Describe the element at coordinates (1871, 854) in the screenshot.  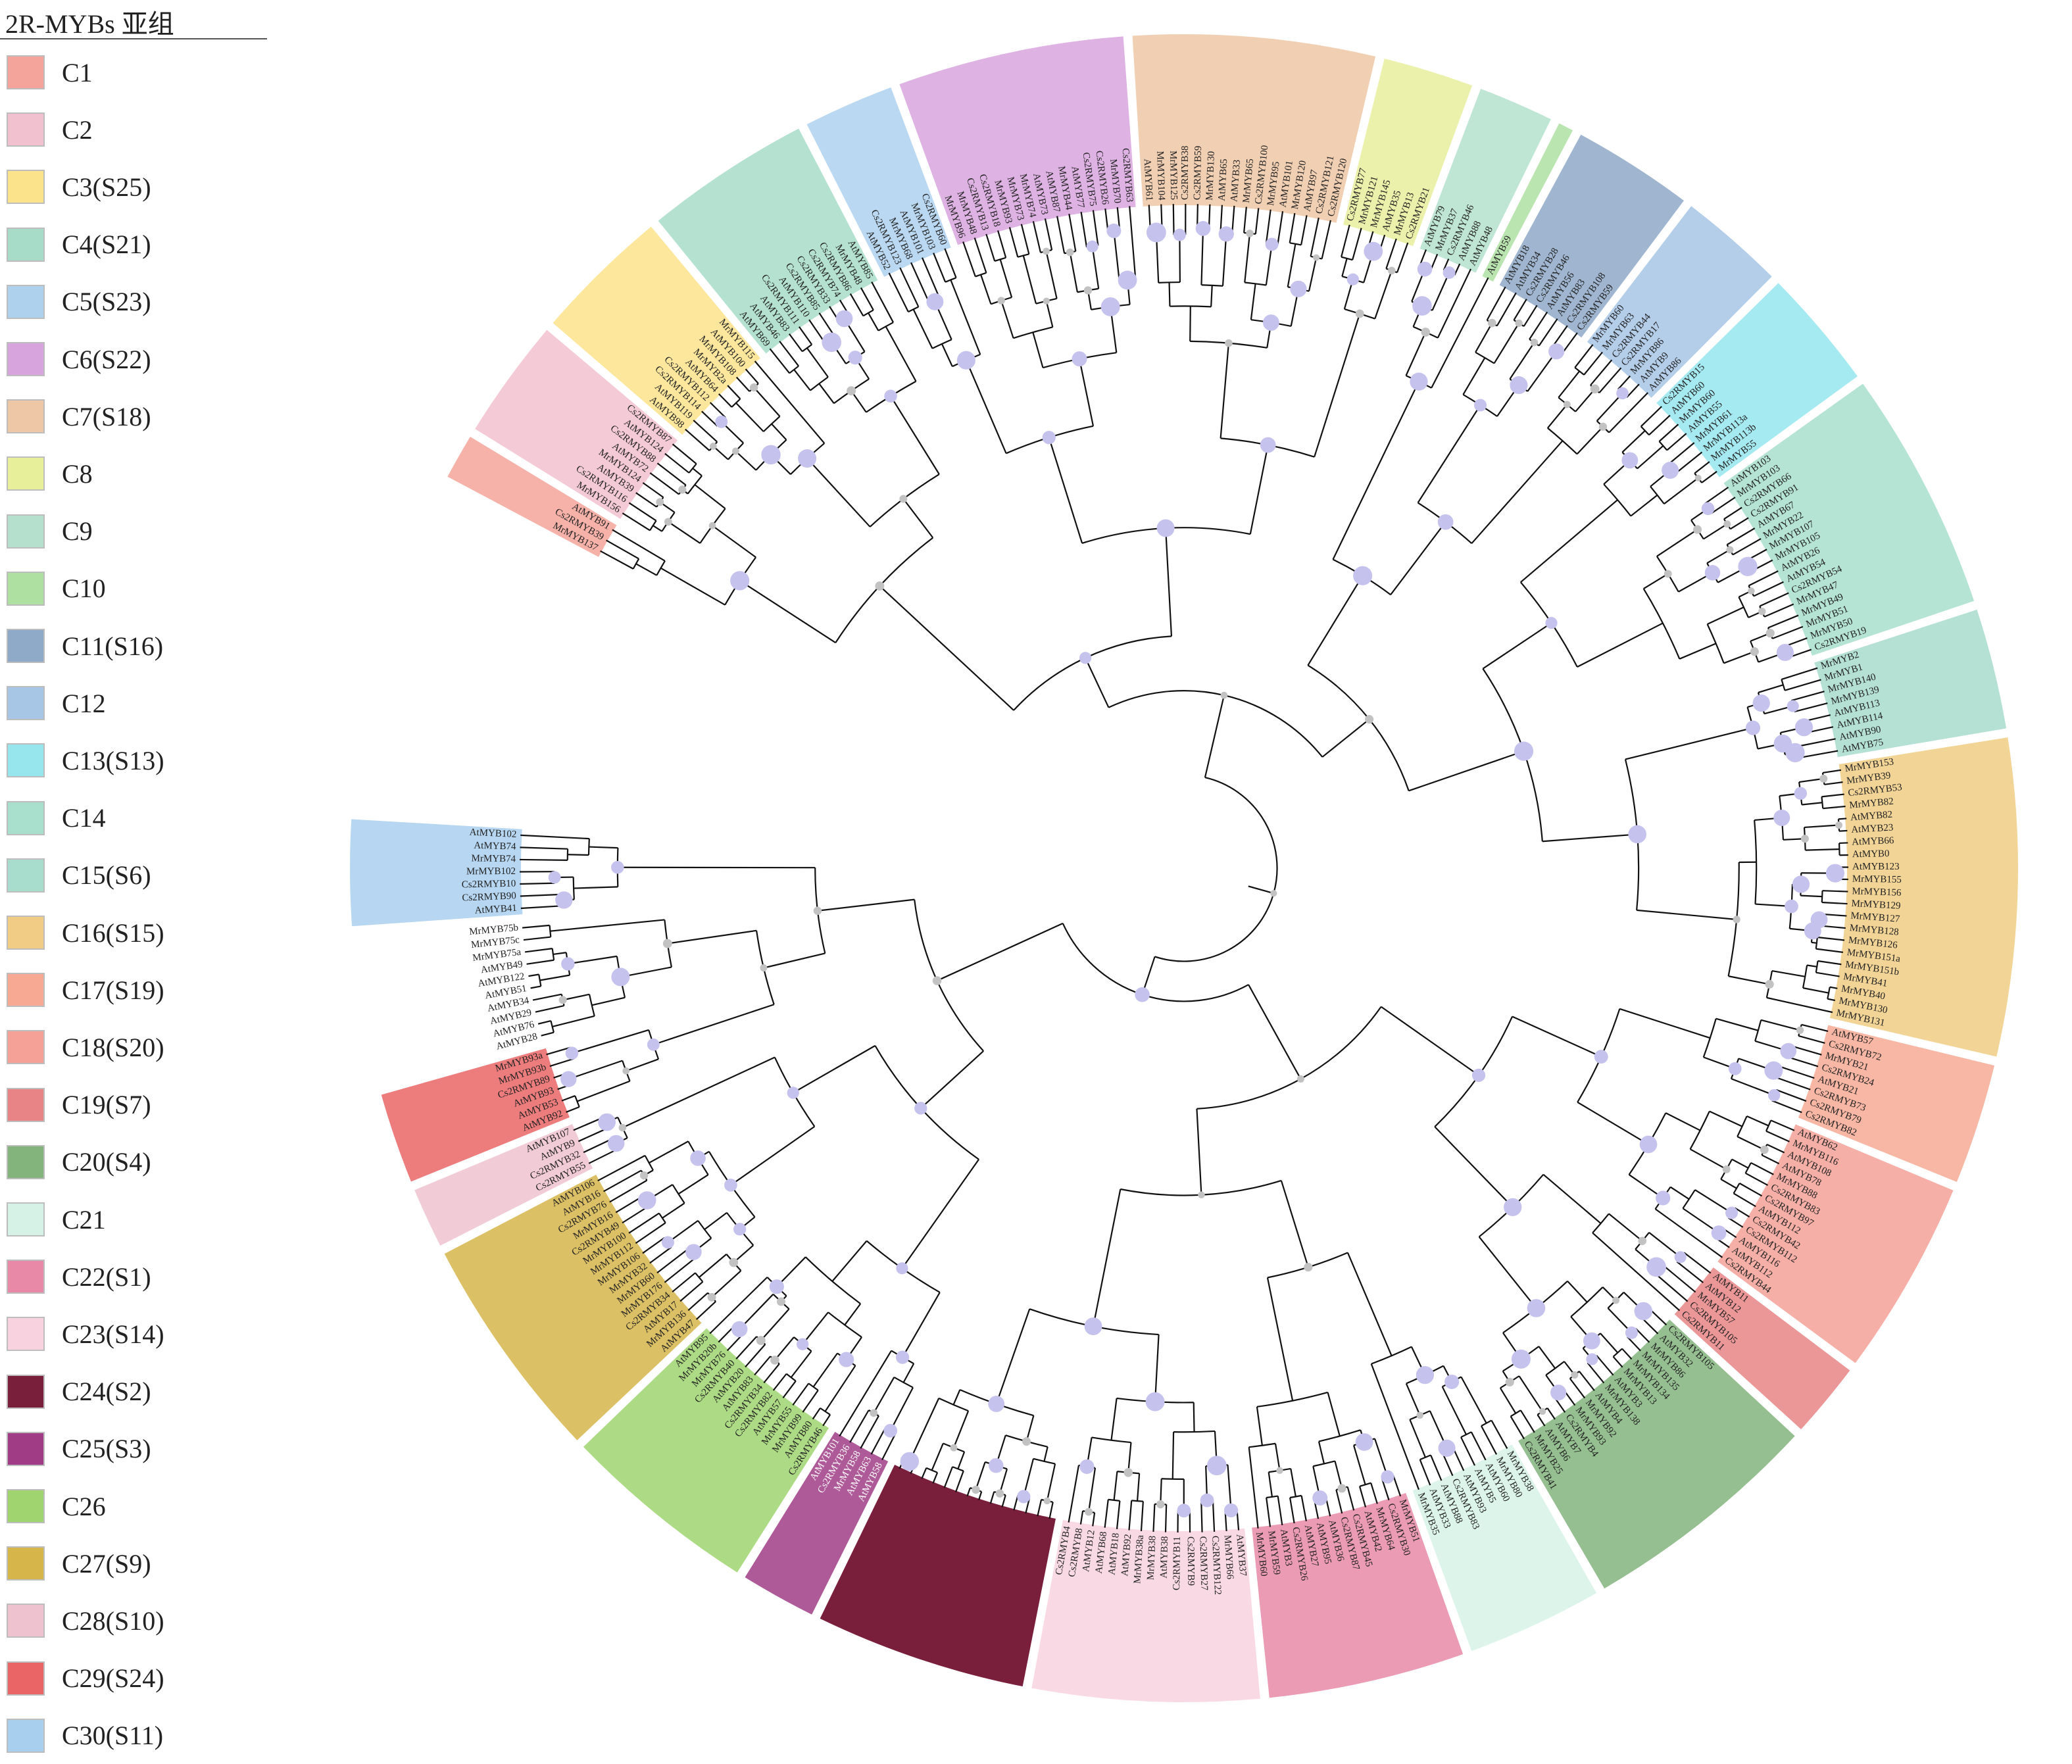
I see `tip-label: AtMYB0` at that location.